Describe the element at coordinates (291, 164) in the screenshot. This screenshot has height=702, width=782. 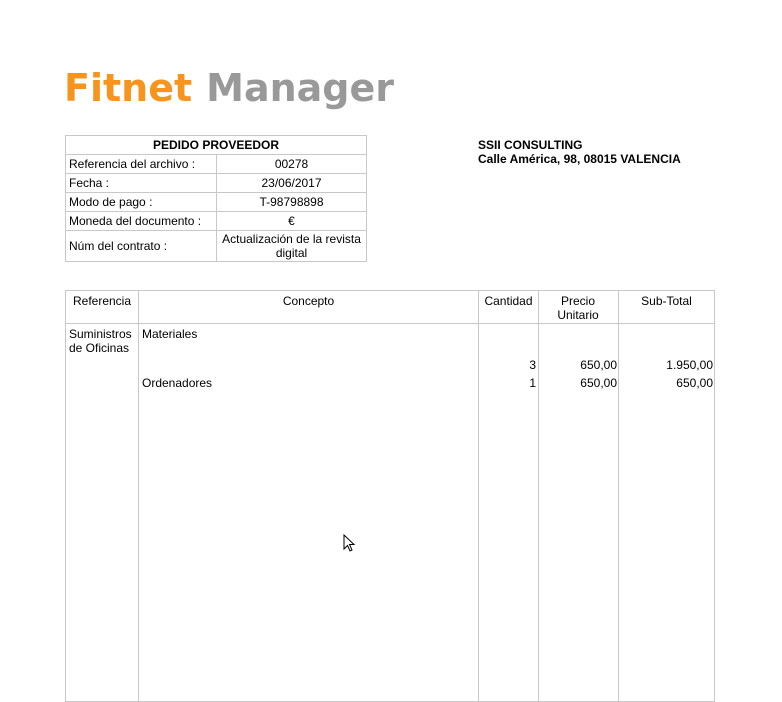
I see `info-value: 00278` at that location.